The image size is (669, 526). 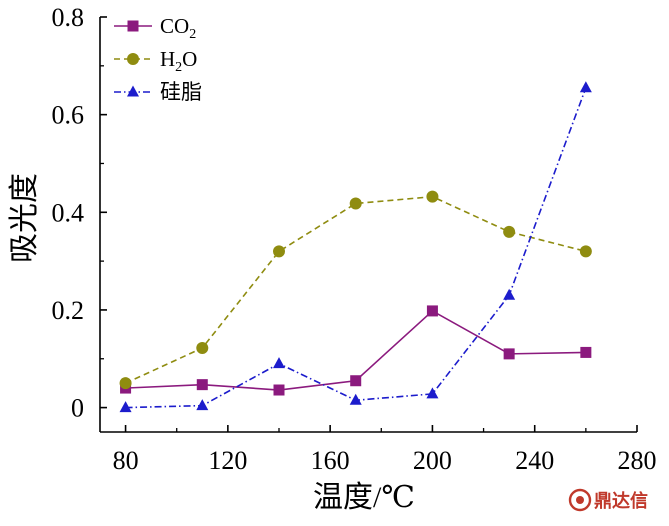 What do you see at coordinates (356, 350) in the screenshot?
I see `series-co2` at bounding box center [356, 350].